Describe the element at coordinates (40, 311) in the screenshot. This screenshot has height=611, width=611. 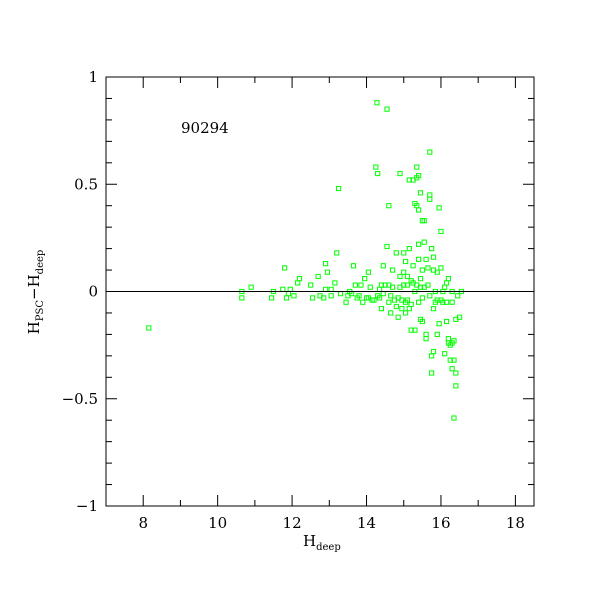
I see `y-axis-label-sub1: PSC` at that location.